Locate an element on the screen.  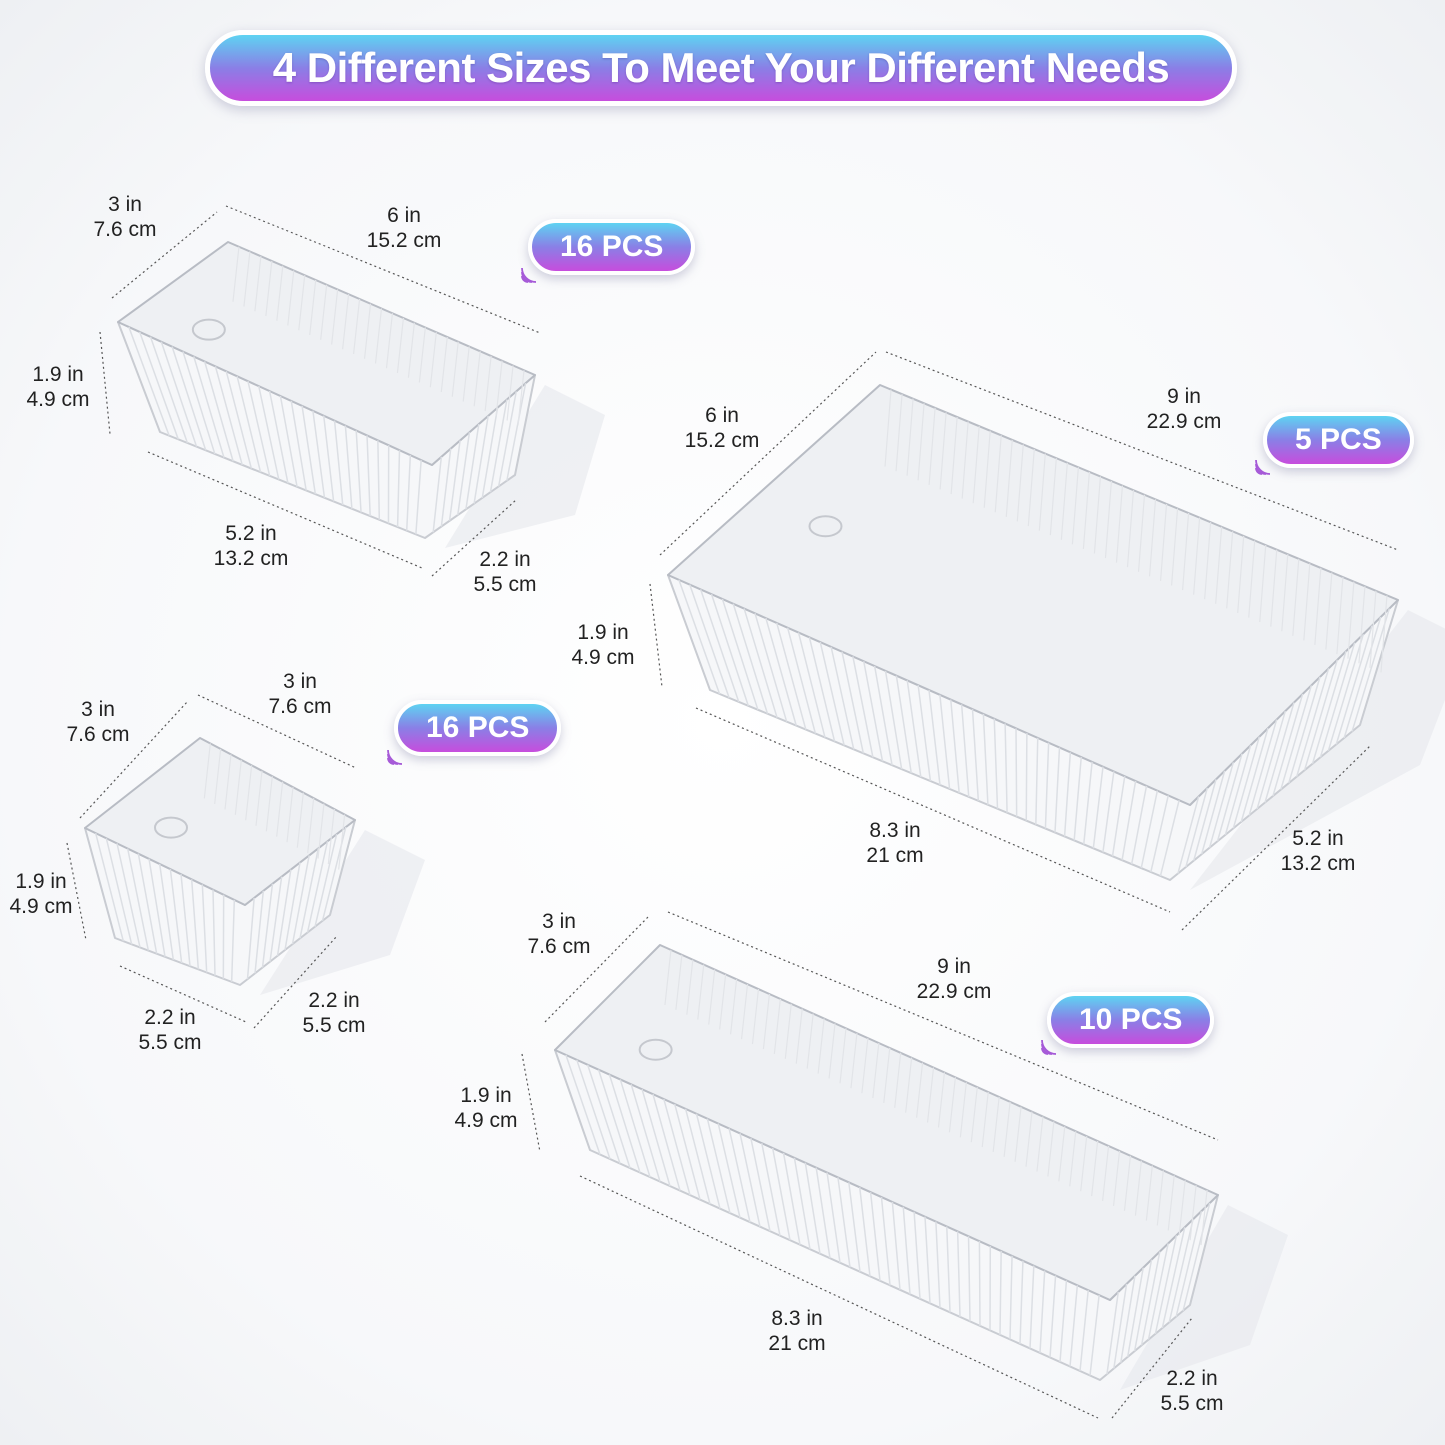
dim-label: 1.9 in 4.9 cm is located at coordinates (41, 894).